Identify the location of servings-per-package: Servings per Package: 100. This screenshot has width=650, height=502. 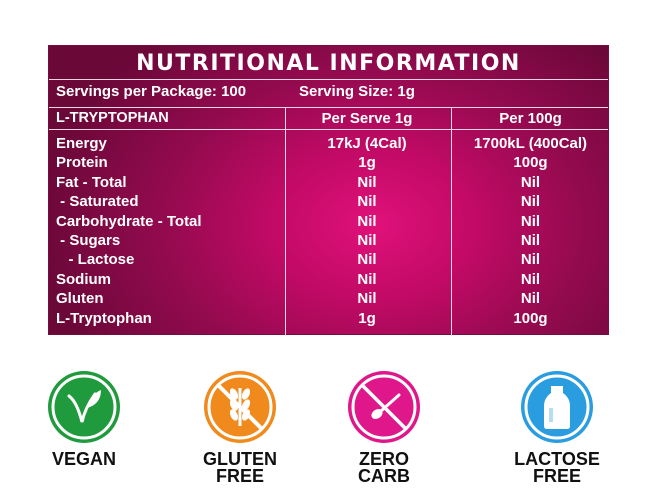
(151, 91).